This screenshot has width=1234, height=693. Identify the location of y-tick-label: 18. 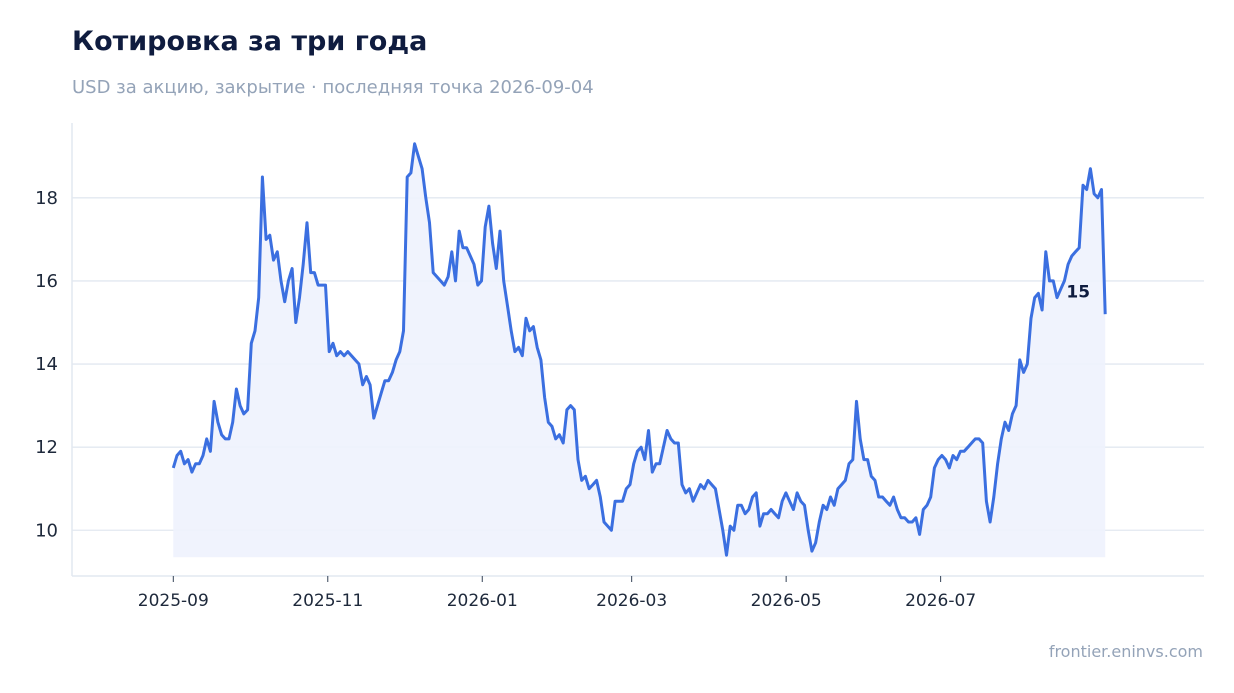
(46, 198).